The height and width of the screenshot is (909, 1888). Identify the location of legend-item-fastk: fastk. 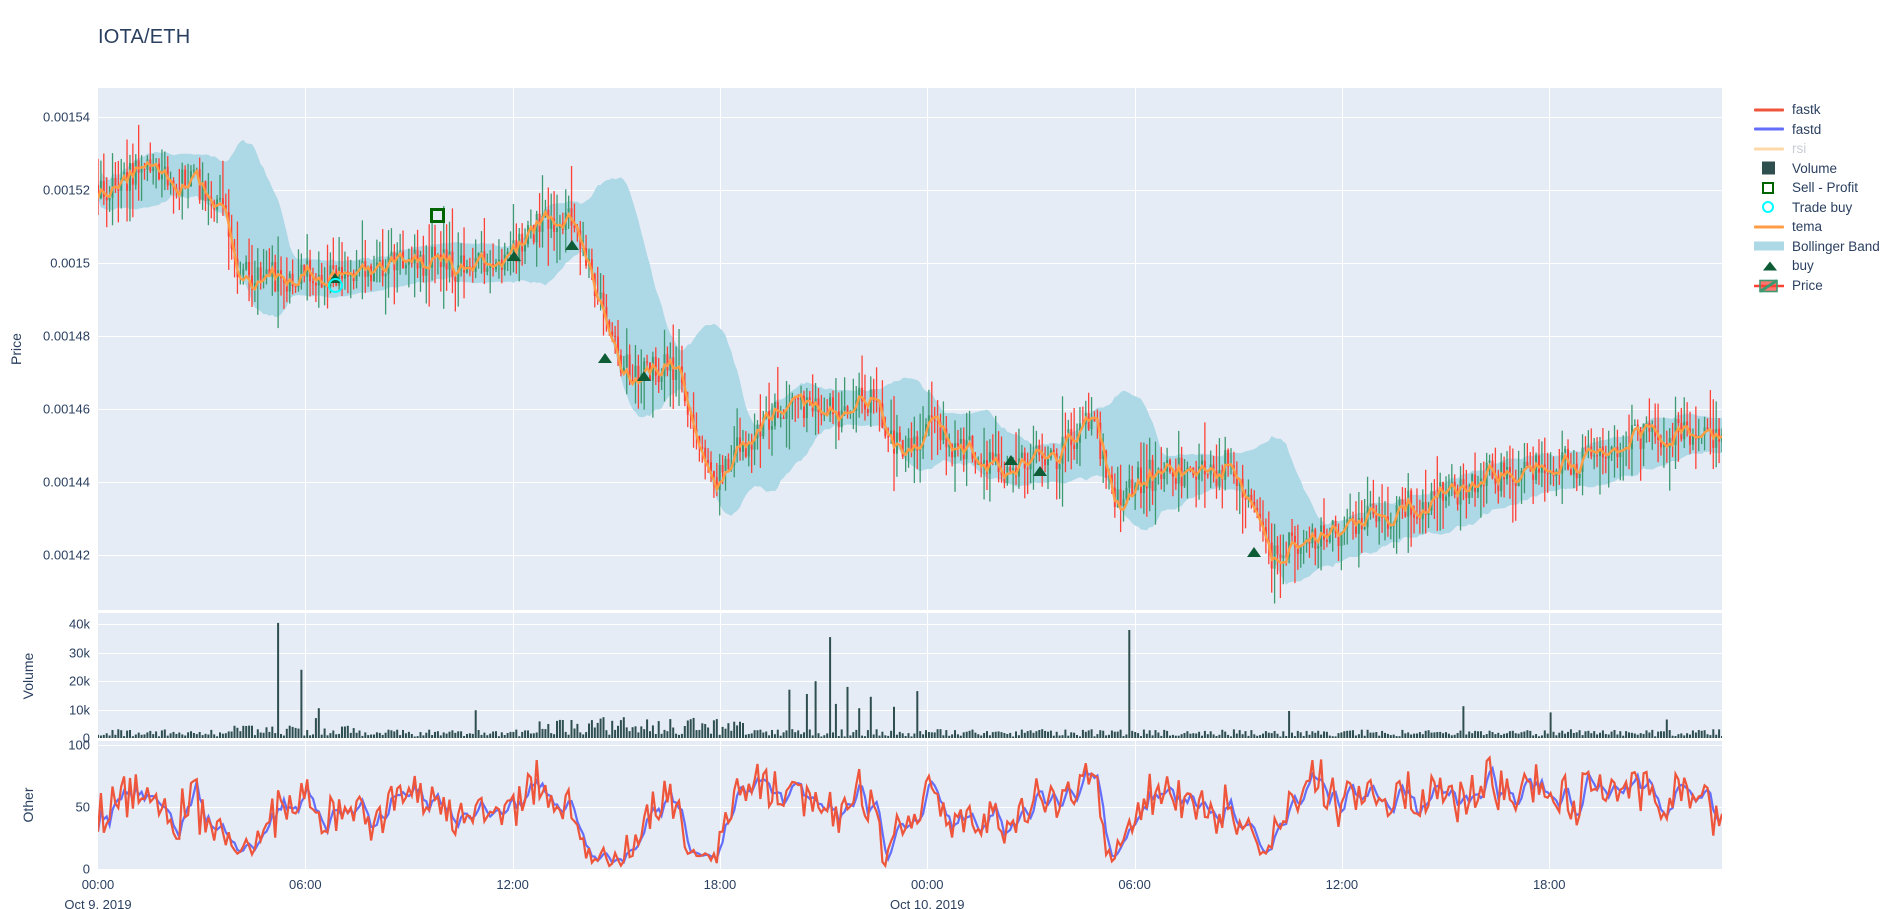
(1820, 110).